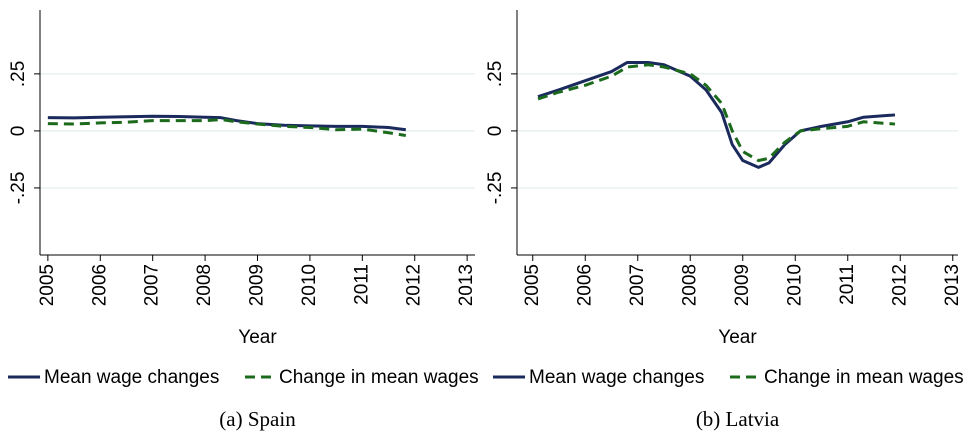 The width and height of the screenshot is (971, 436). Describe the element at coordinates (257, 419) in the screenshot. I see `caption: (a) Spain` at that location.